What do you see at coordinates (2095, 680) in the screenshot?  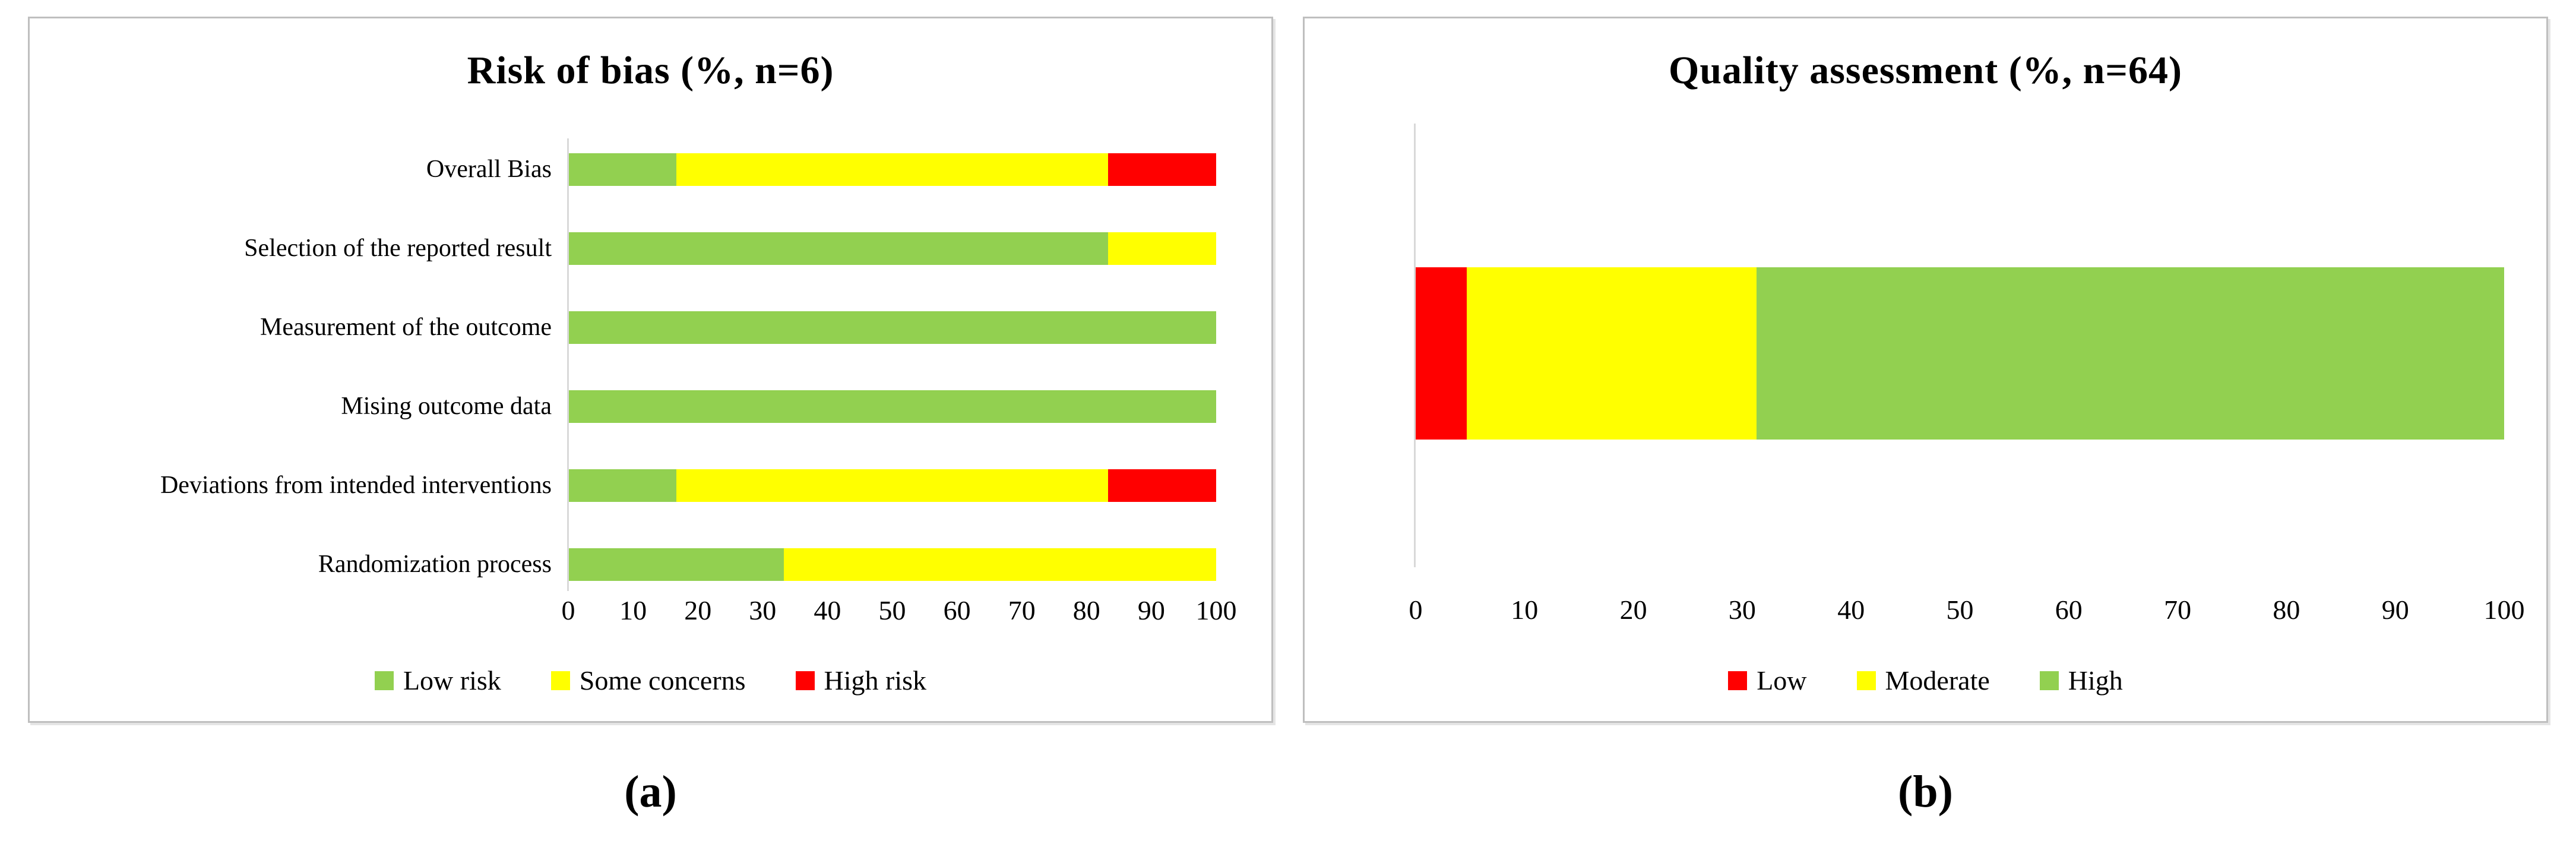 I see `chart-b-legend-label: High` at bounding box center [2095, 680].